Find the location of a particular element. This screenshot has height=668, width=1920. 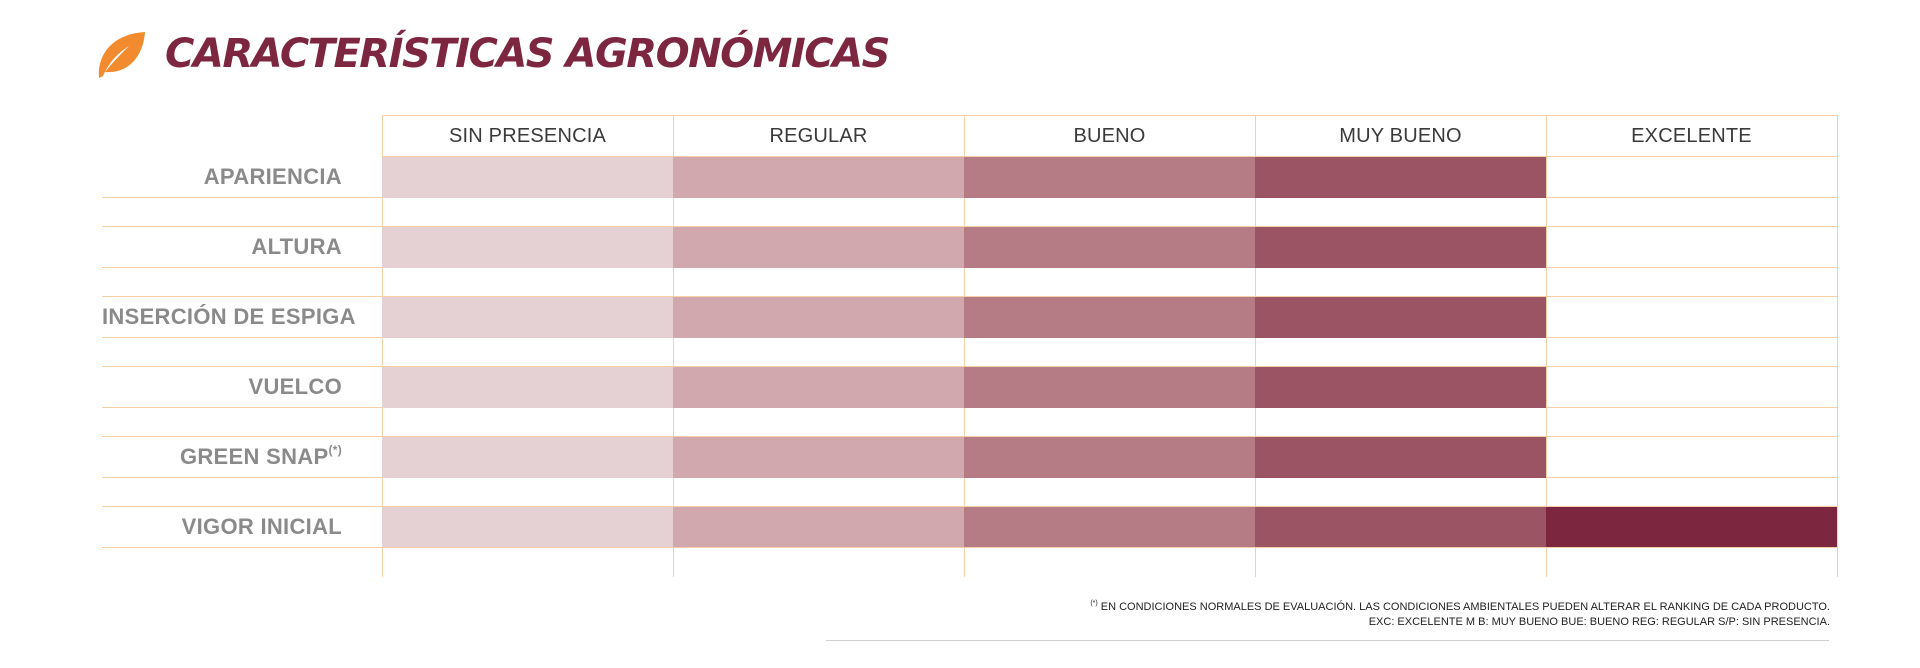

row-label: VUELCO is located at coordinates (222, 387).